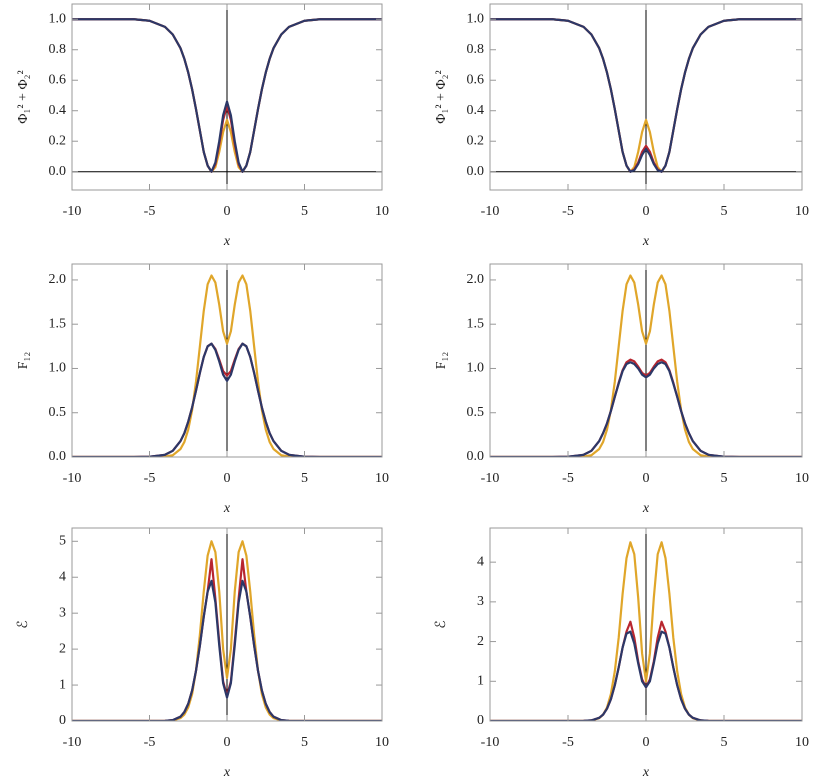 The height and width of the screenshot is (784, 830). What do you see at coordinates (62, 541) in the screenshot?
I see `y-tick-label: 5` at bounding box center [62, 541].